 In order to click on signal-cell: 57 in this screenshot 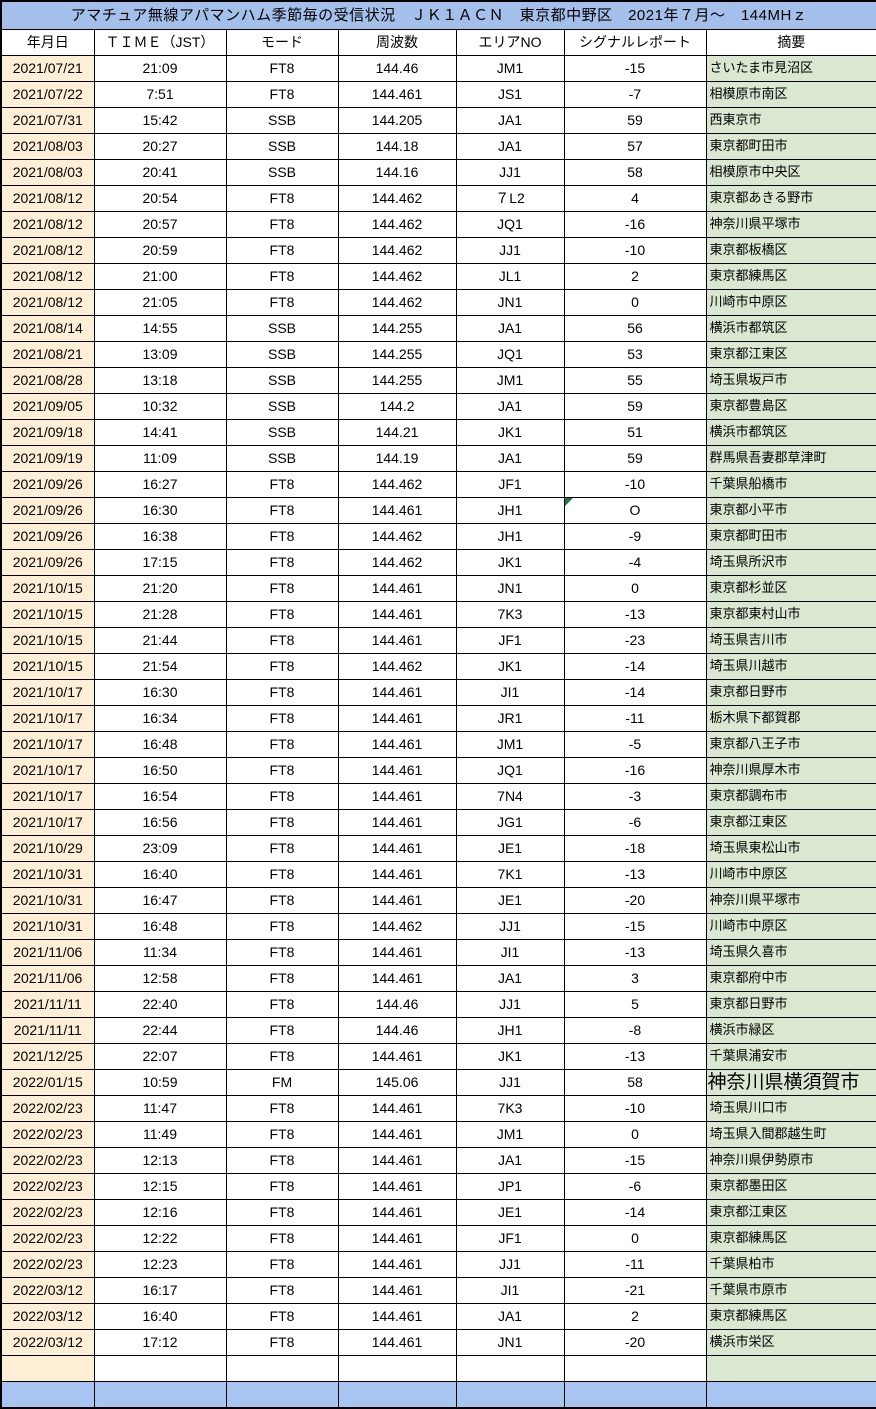, I will do `click(635, 146)`.